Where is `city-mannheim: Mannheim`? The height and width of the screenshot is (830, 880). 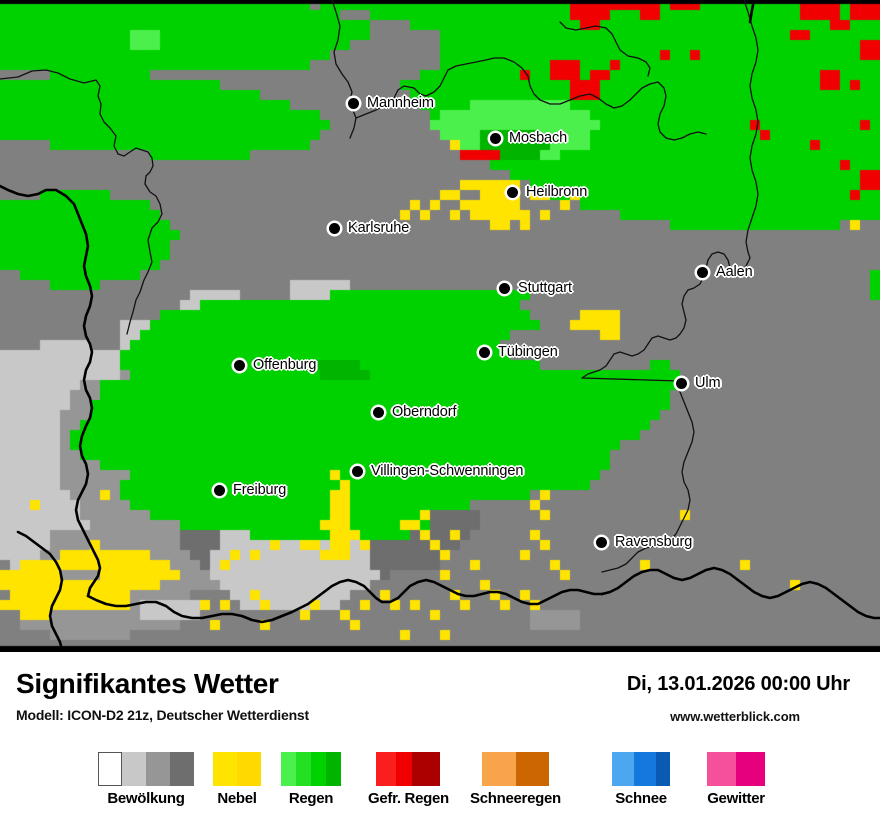
city-mannheim: Mannheim is located at coordinates (391, 103).